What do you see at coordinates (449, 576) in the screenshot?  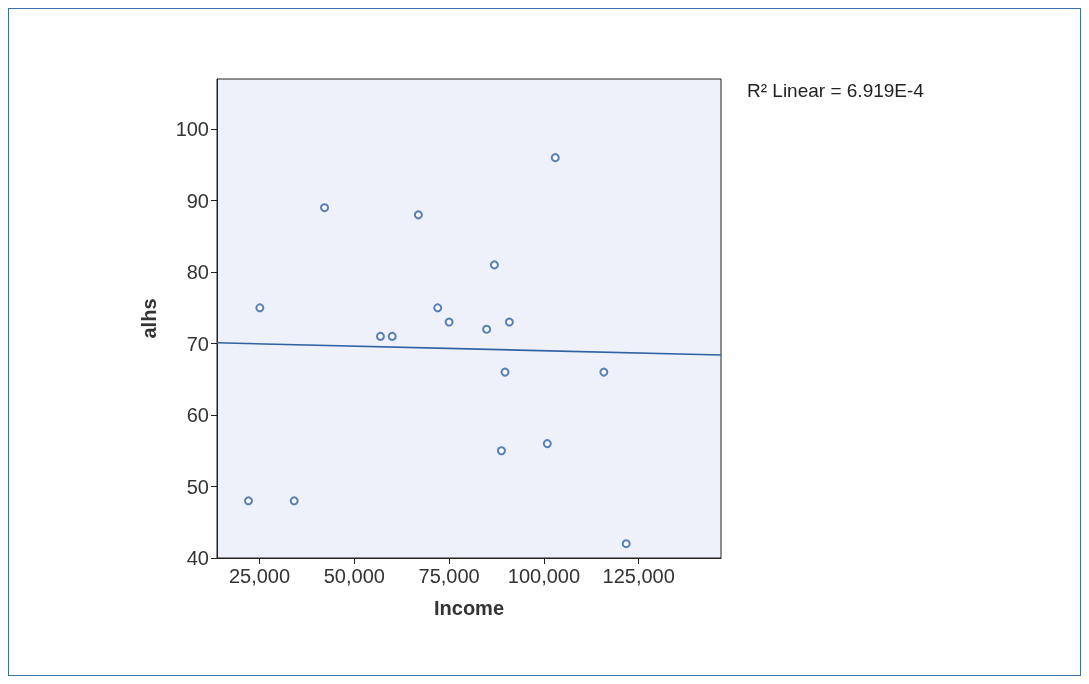 I see `x-tick-label: 75,000` at bounding box center [449, 576].